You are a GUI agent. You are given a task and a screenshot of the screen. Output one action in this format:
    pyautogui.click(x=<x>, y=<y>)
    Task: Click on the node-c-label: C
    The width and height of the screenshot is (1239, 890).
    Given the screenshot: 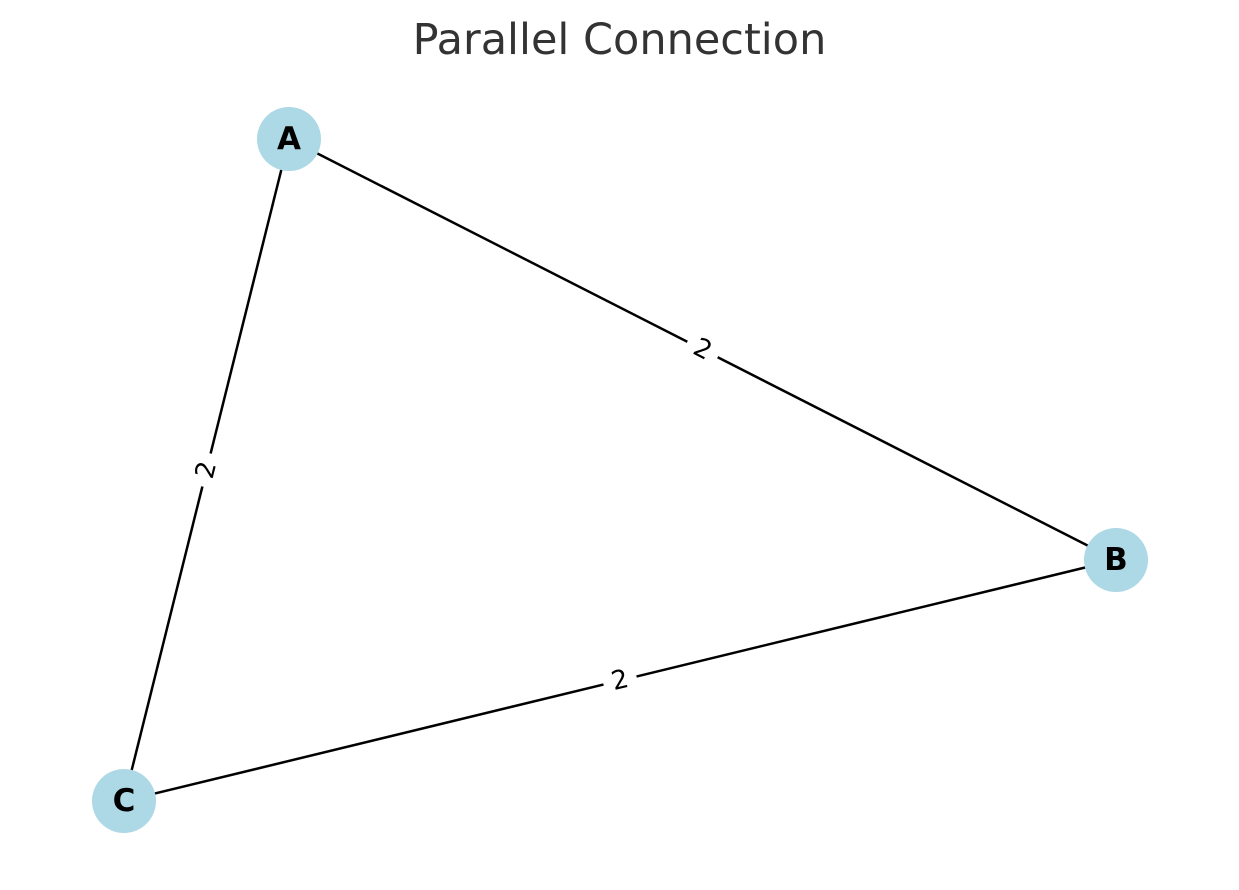 What is the action you would take?
    pyautogui.click(x=124, y=801)
    